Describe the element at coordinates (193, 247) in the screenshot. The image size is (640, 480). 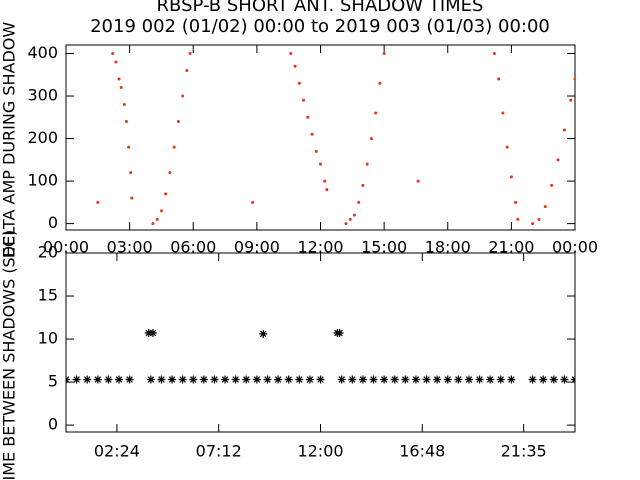
I see `x-tick-label: 06:00` at that location.